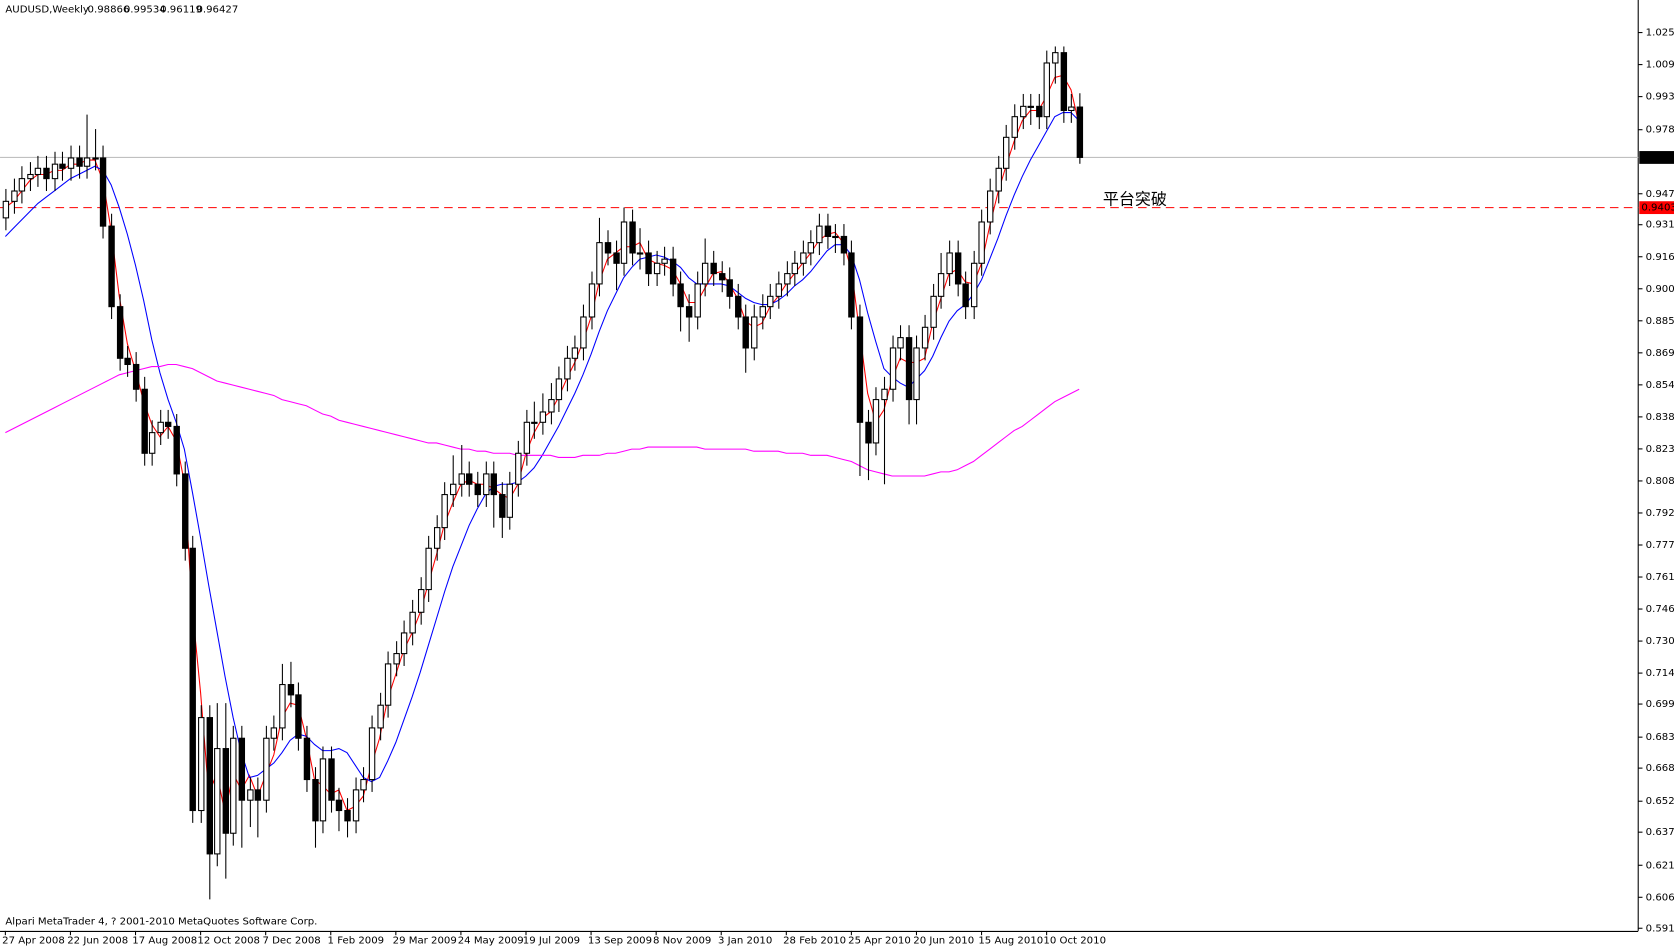  I want to click on x-tick-label: 17 Aug 2008, so click(164, 941).